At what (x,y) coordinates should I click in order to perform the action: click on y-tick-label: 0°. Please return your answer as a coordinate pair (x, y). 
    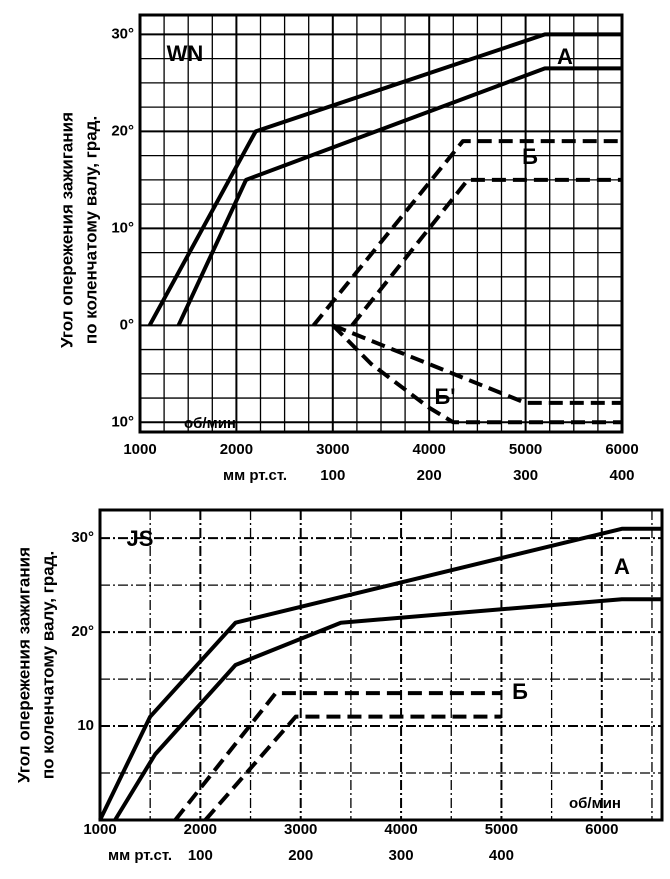
    Looking at the image, I should click on (127, 324).